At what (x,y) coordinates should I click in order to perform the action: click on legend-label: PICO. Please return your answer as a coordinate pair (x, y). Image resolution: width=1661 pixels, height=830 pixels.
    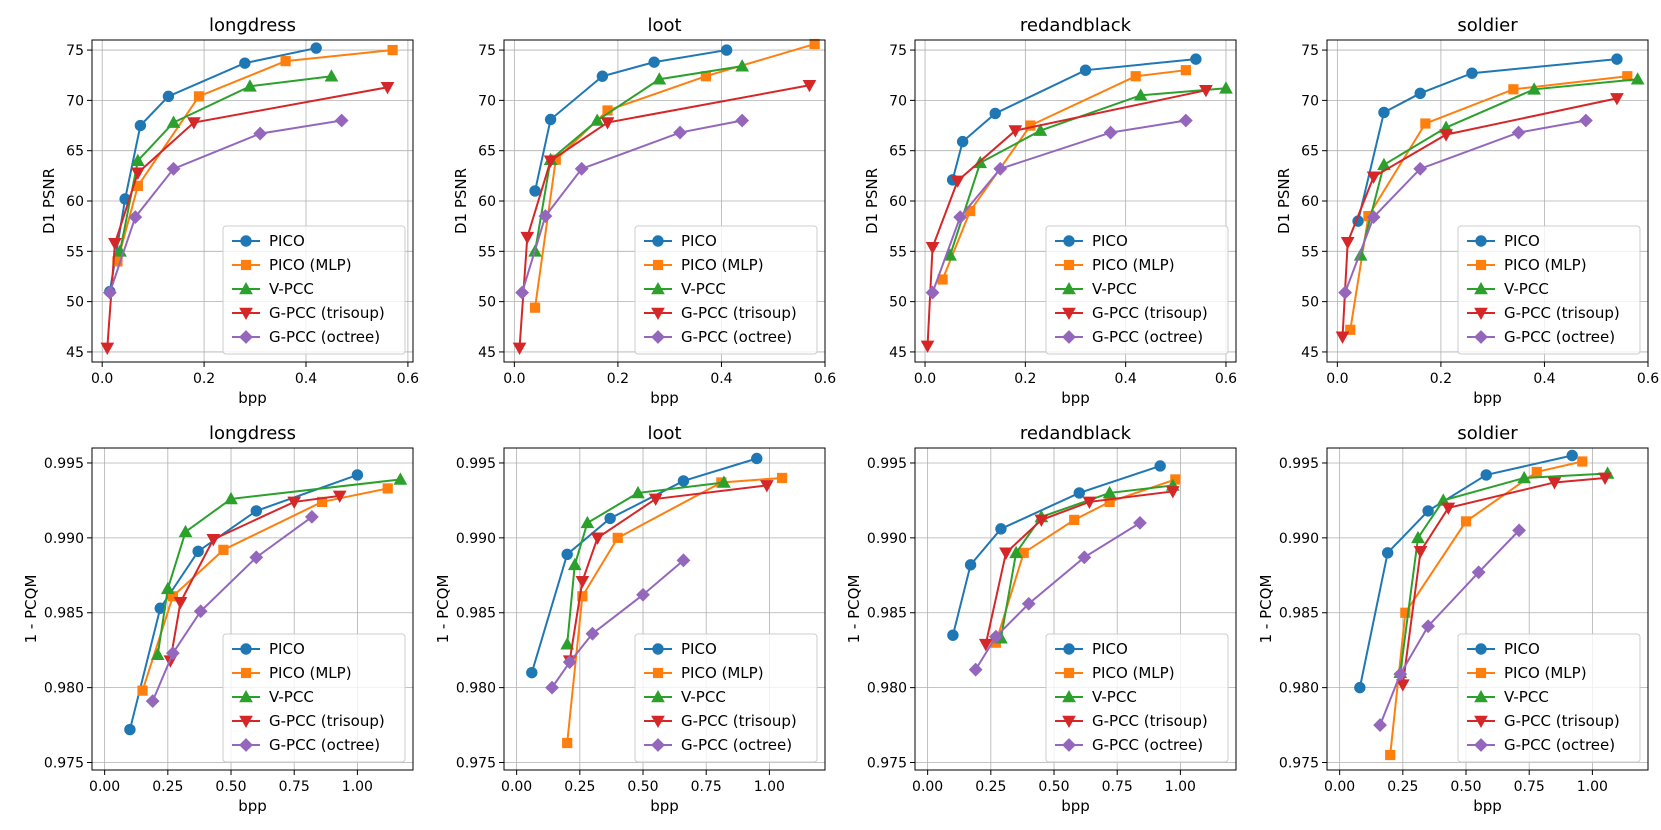
    Looking at the image, I should click on (699, 649).